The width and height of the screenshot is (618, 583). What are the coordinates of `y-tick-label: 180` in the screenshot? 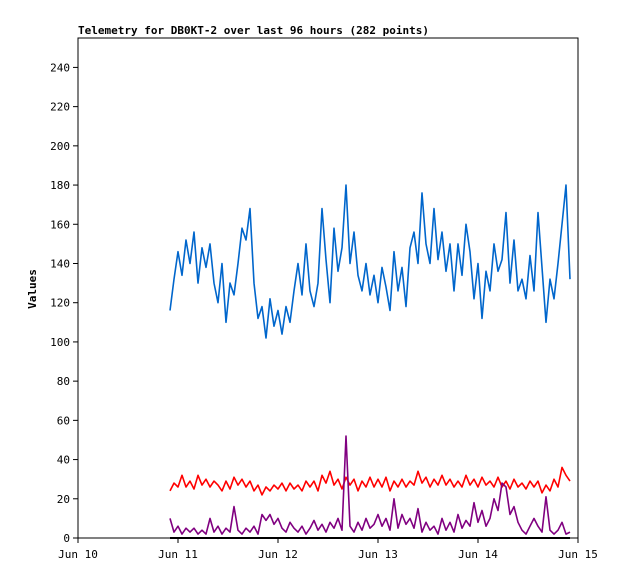 It's located at (60, 185).